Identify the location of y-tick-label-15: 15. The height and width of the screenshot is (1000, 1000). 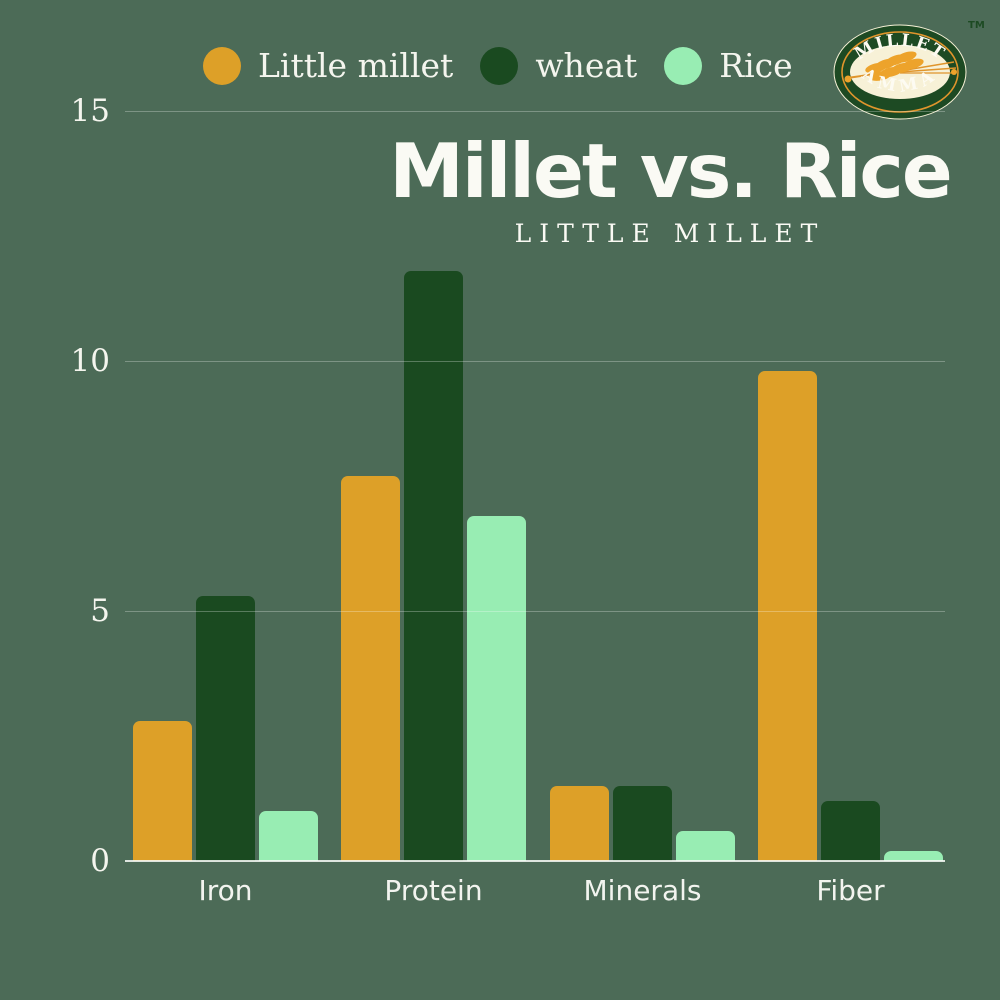
(90, 111).